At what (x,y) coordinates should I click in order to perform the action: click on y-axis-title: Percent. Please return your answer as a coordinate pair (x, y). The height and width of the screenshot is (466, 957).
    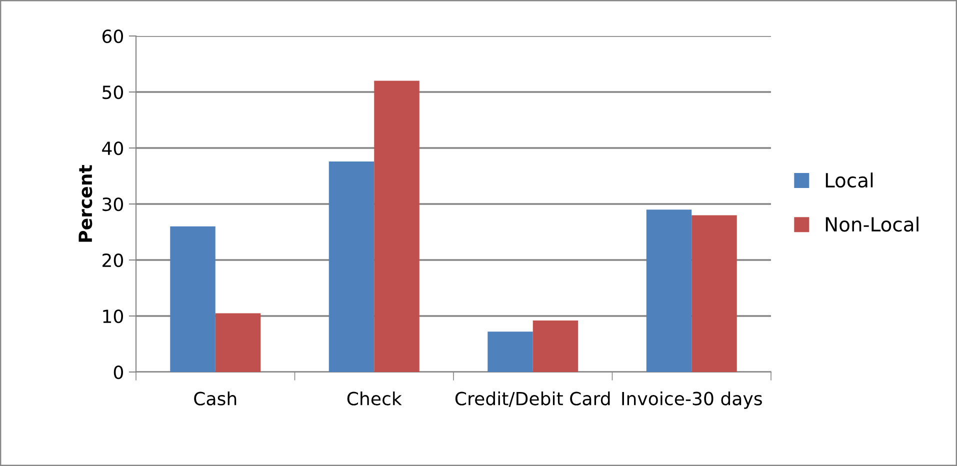
    Looking at the image, I should click on (85, 203).